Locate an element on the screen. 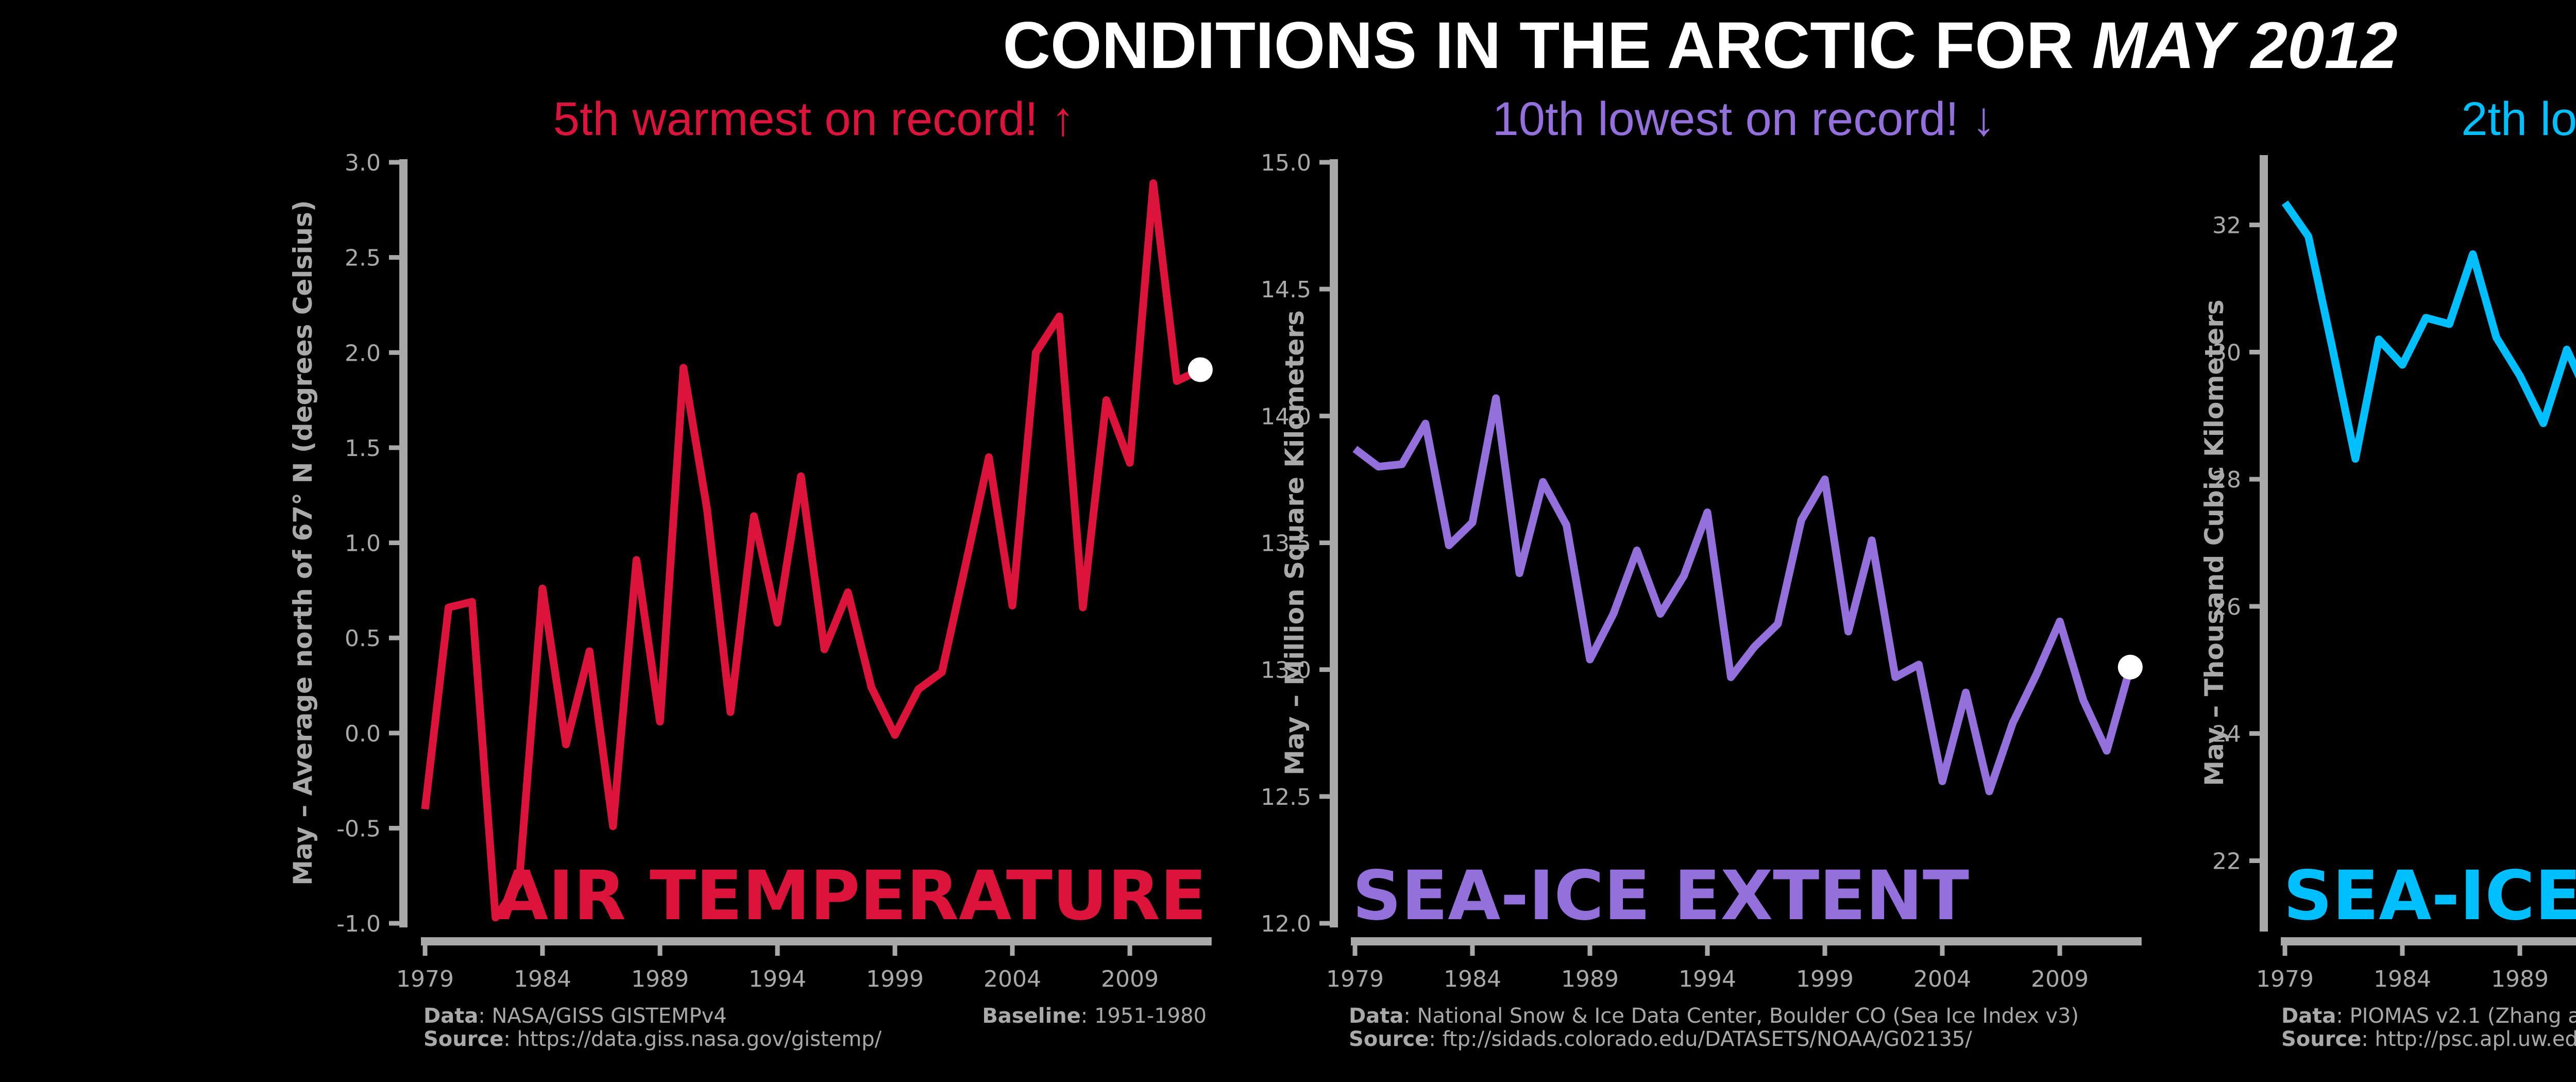 The width and height of the screenshot is (2576, 1082). y-tick-label: 15.0 is located at coordinates (1286, 163).